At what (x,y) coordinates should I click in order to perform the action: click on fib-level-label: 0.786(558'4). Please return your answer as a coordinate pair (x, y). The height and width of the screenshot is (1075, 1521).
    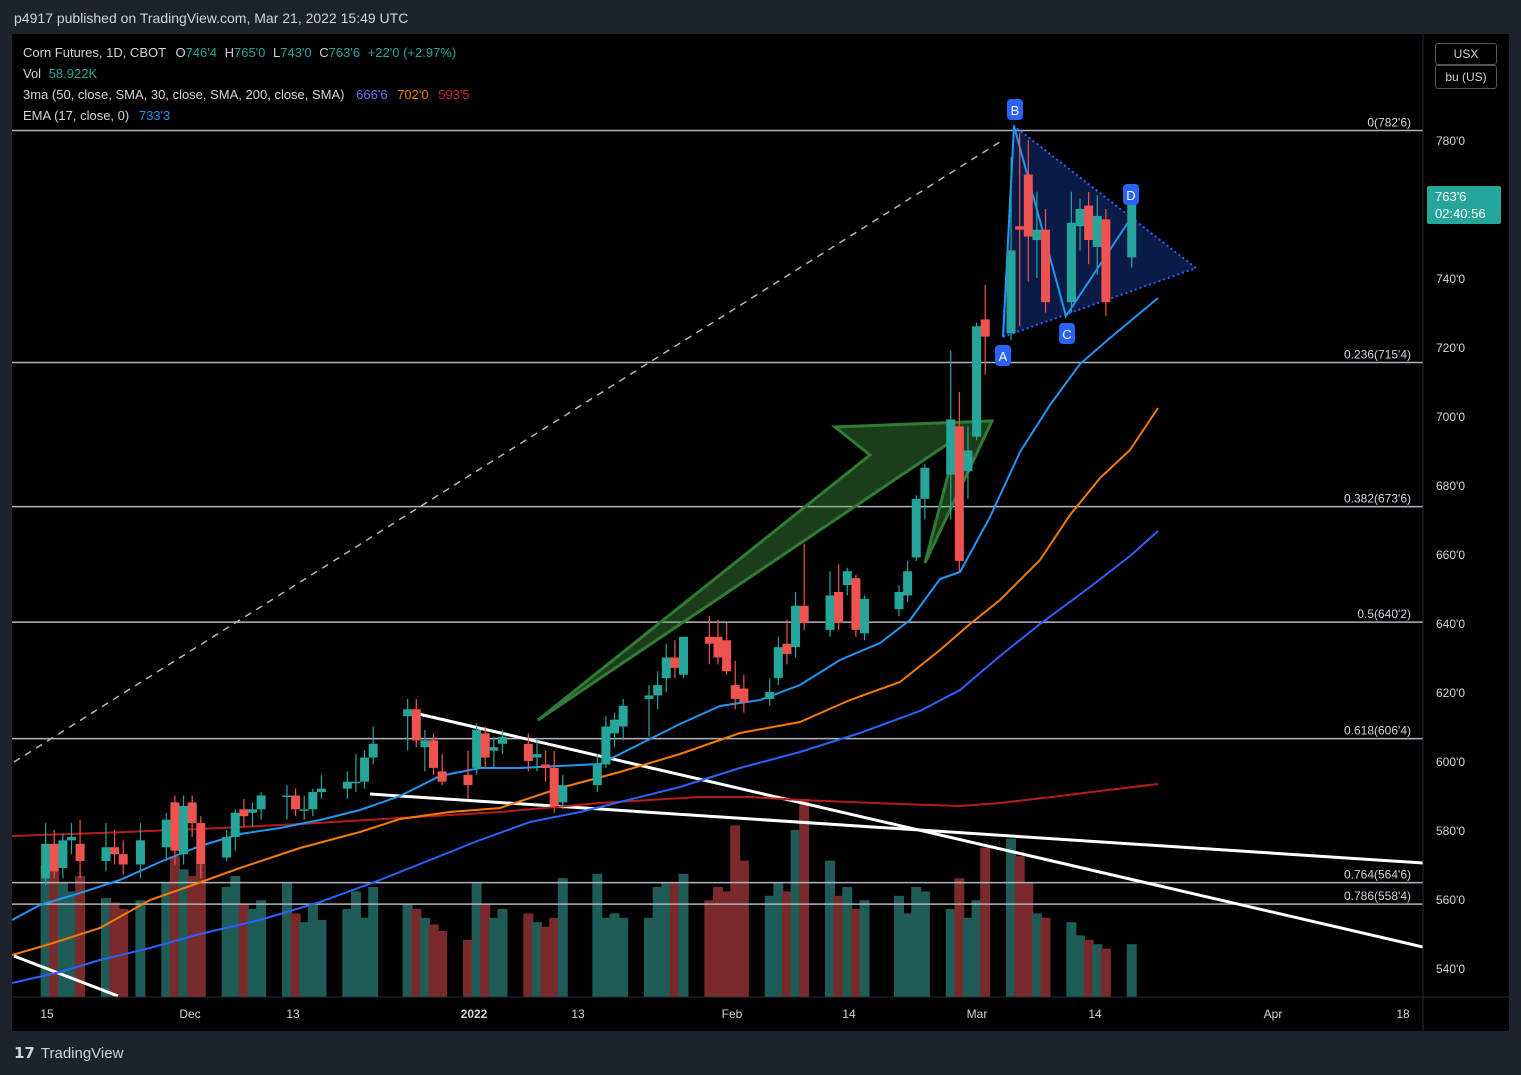
    Looking at the image, I should click on (1377, 896).